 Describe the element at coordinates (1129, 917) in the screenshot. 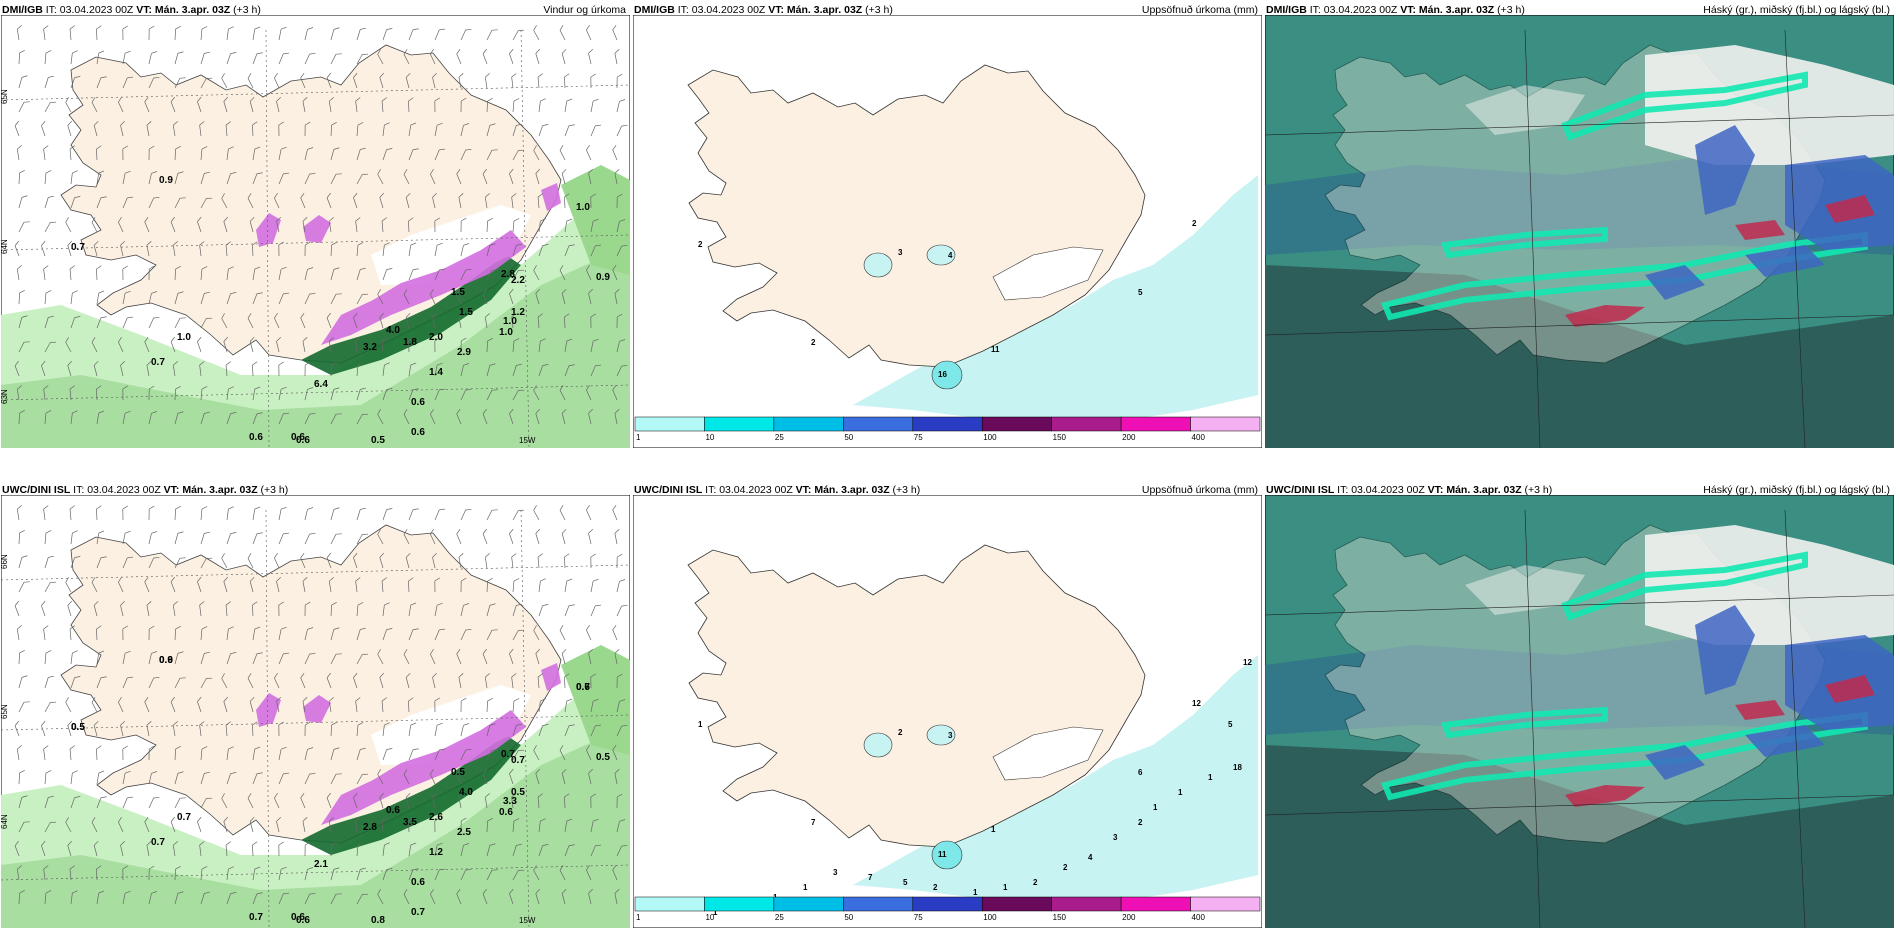

I see `colorbar-label: 200` at that location.